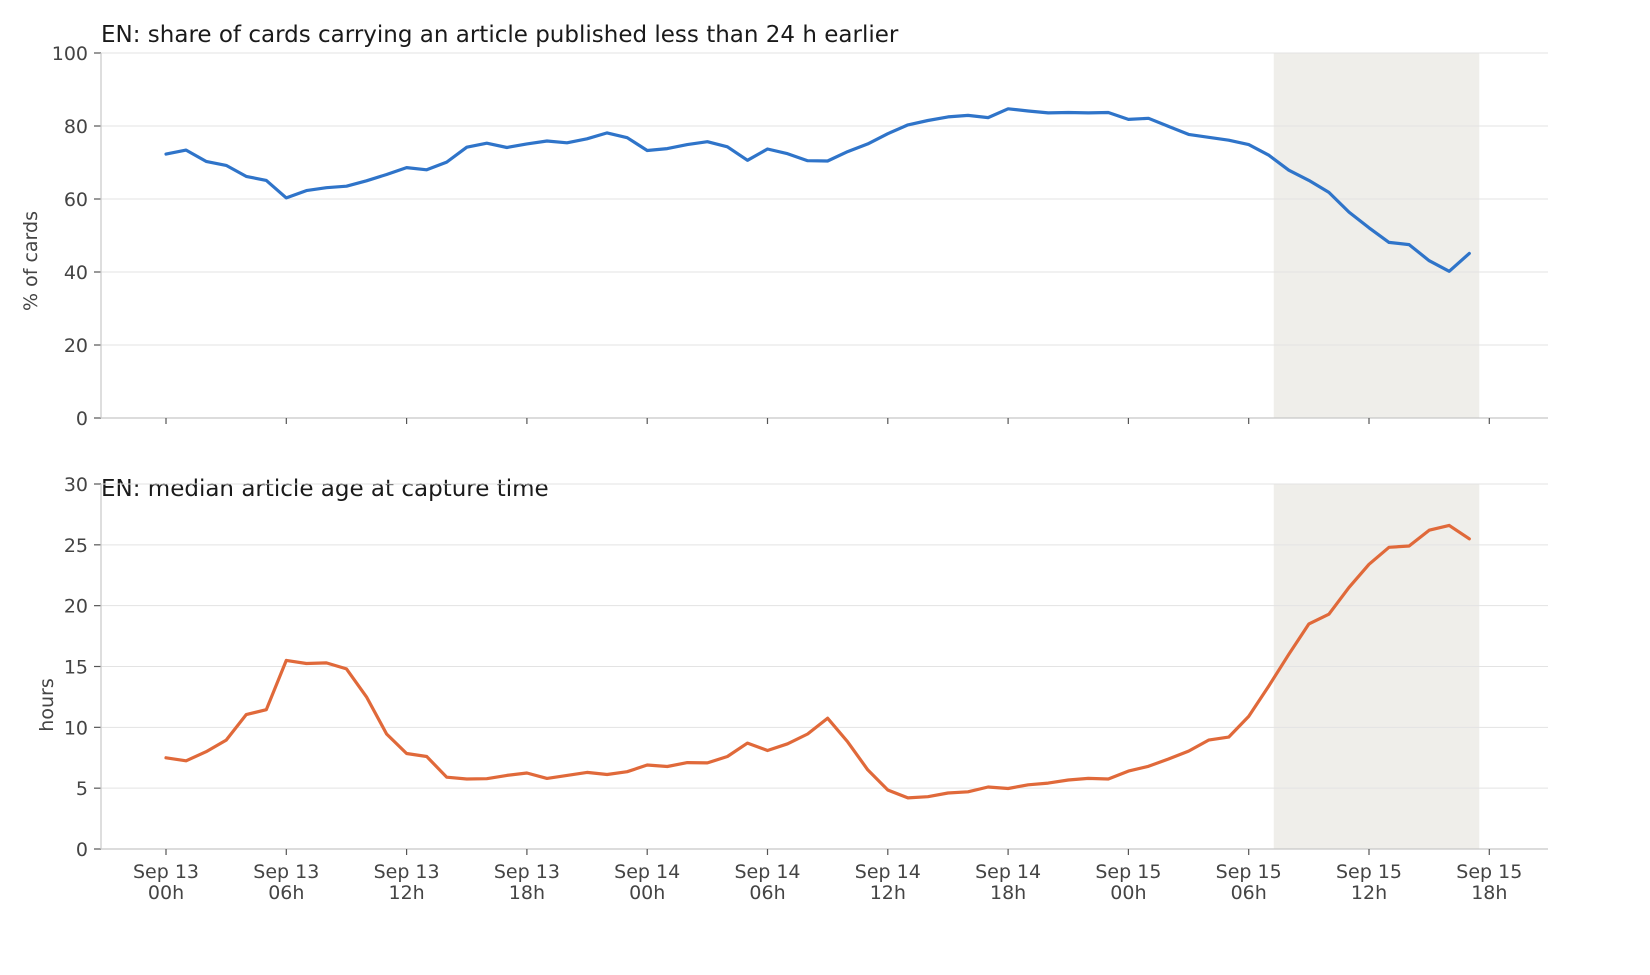 Image resolution: width=1650 pixels, height=975 pixels. What do you see at coordinates (325, 489) in the screenshot?
I see `chart-title: EN: median article age at capture time` at bounding box center [325, 489].